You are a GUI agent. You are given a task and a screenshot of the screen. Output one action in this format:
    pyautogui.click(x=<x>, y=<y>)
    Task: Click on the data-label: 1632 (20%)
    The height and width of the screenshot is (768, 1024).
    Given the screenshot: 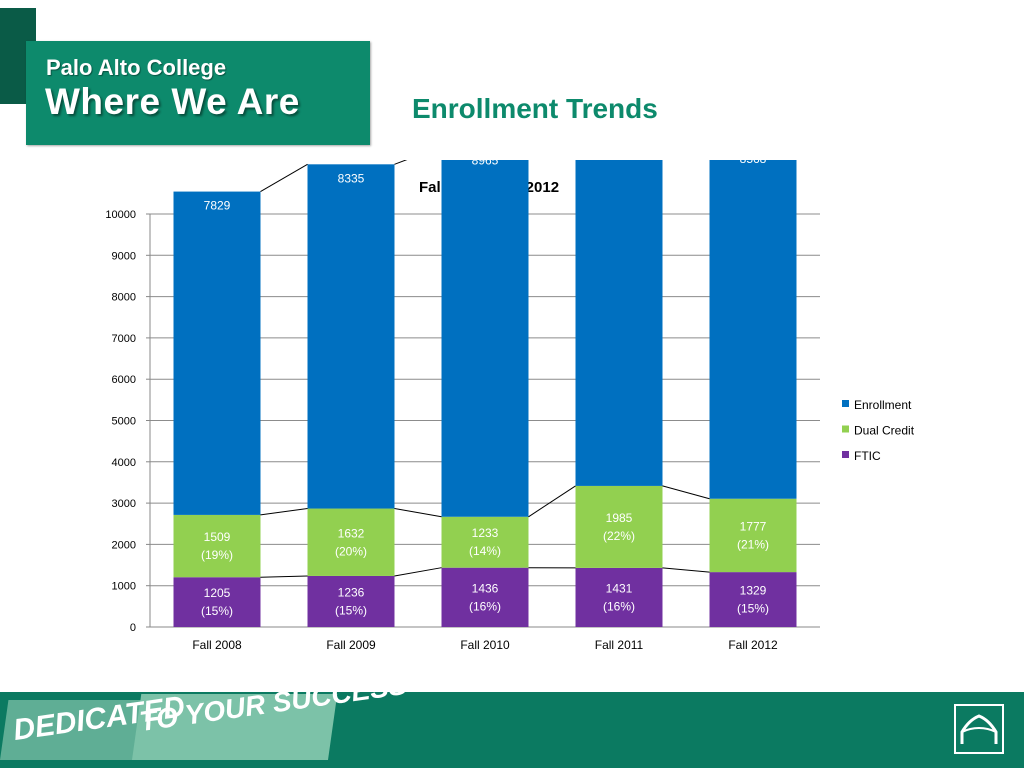 What is the action you would take?
    pyautogui.click(x=351, y=542)
    